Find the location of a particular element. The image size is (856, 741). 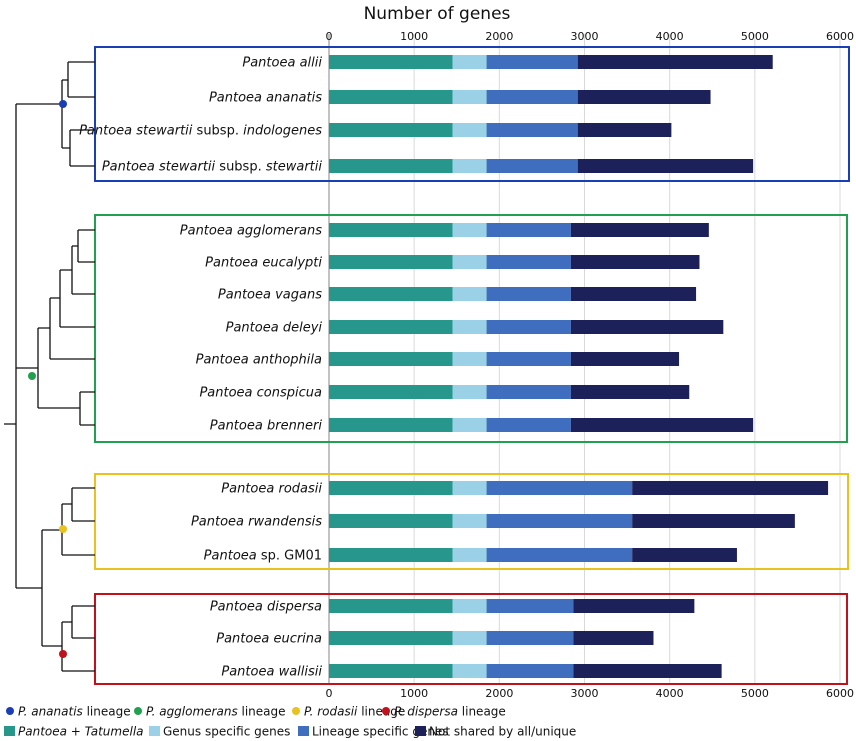

top-tick-label: 2000 is located at coordinates (499, 36).